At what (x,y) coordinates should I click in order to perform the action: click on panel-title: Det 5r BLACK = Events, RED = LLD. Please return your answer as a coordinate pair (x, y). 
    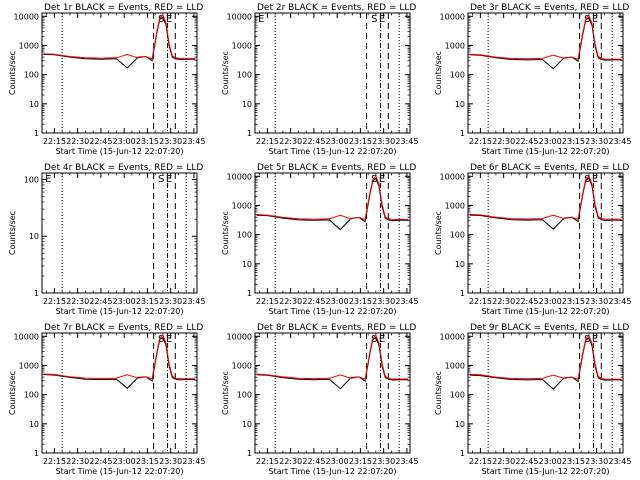
    Looking at the image, I should click on (336, 168).